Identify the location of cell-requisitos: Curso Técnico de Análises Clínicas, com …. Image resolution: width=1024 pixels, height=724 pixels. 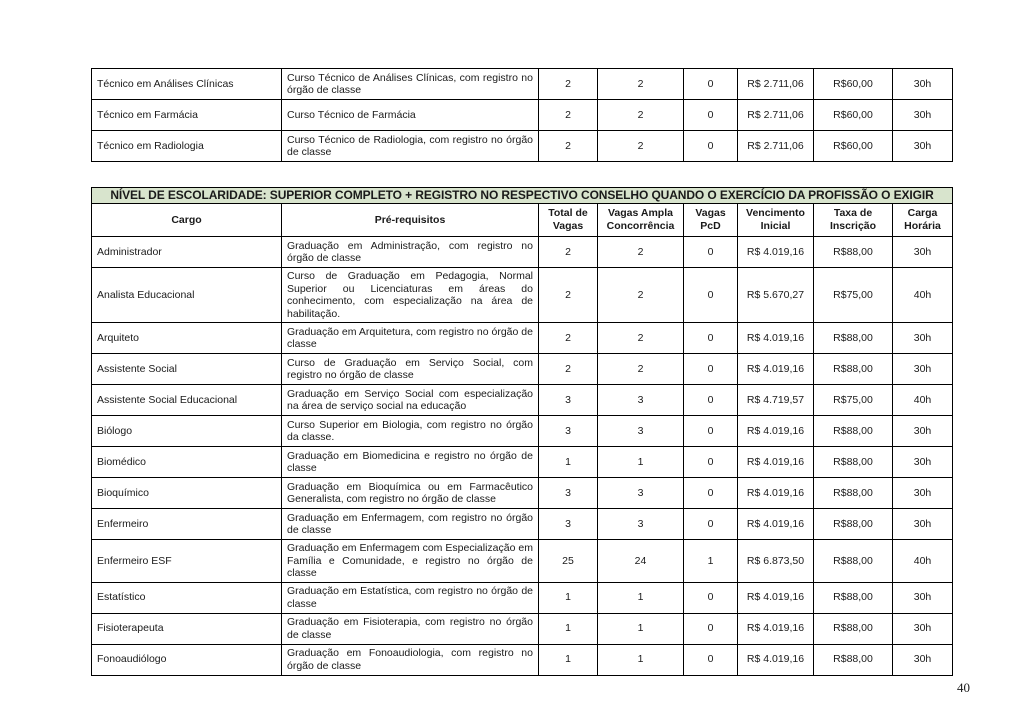
(410, 84).